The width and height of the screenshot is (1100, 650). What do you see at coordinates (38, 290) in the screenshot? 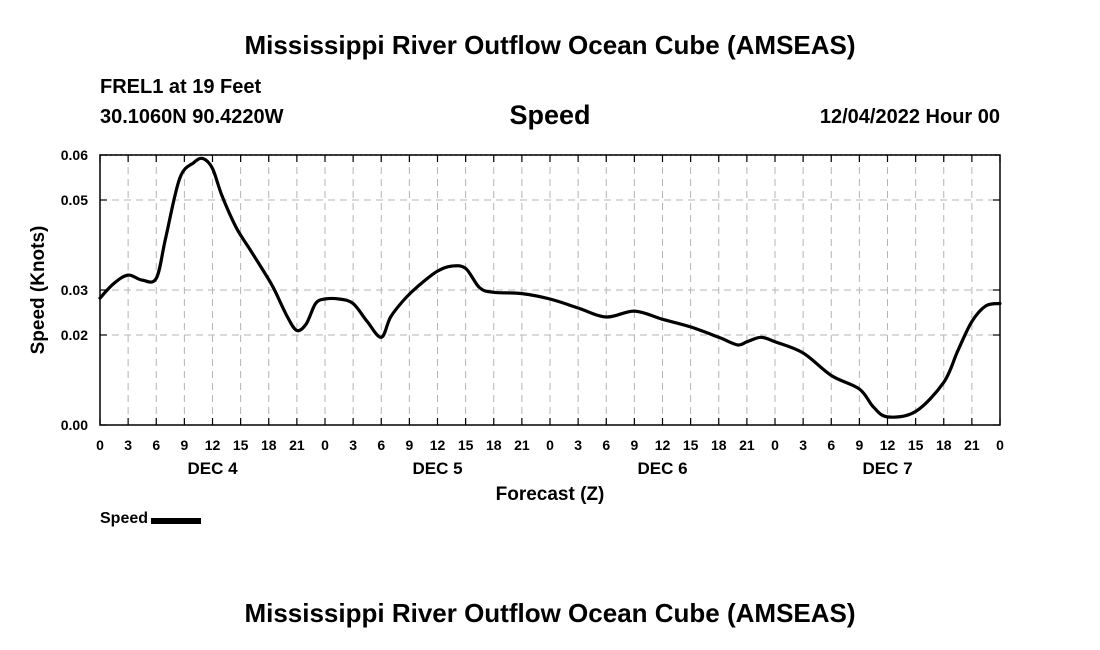
I see `y-axis-title: Speed (Knots)` at bounding box center [38, 290].